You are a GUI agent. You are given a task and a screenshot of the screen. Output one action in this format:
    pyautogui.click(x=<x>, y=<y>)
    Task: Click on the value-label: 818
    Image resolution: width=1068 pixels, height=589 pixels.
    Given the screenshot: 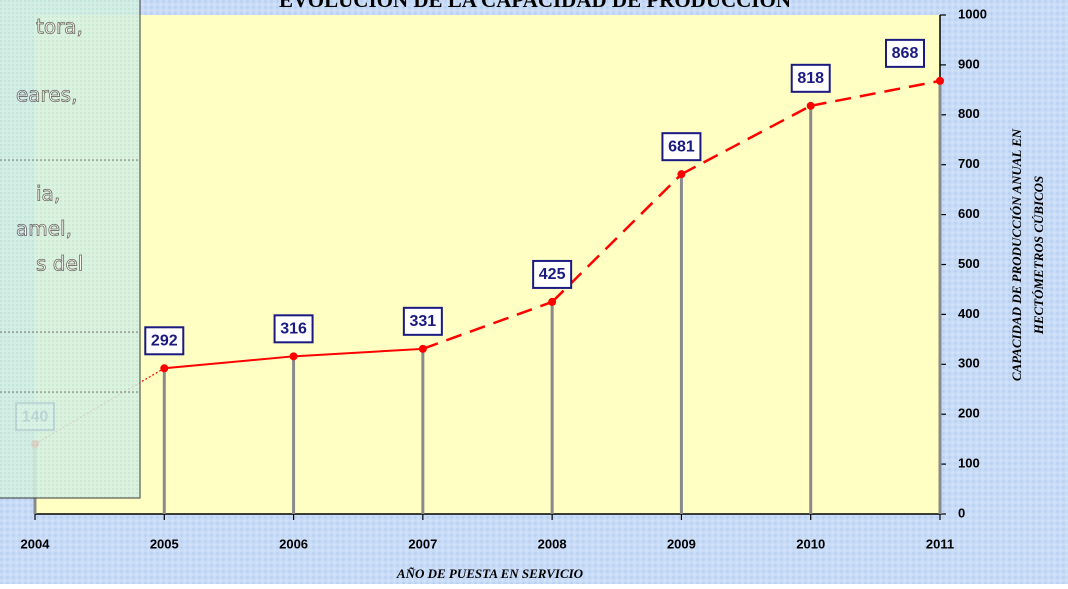 What is the action you would take?
    pyautogui.click(x=810, y=78)
    